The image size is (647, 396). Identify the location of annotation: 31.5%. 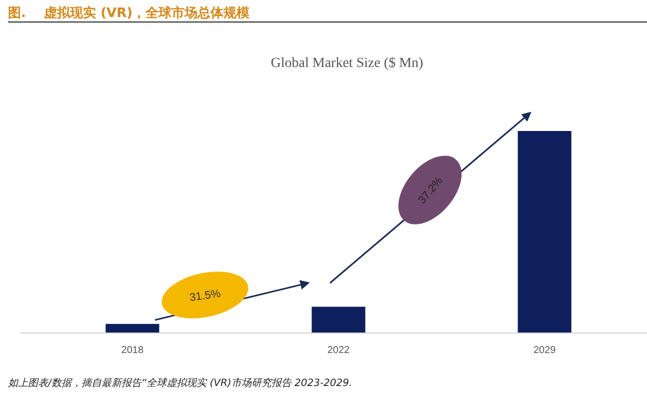
(205, 296).